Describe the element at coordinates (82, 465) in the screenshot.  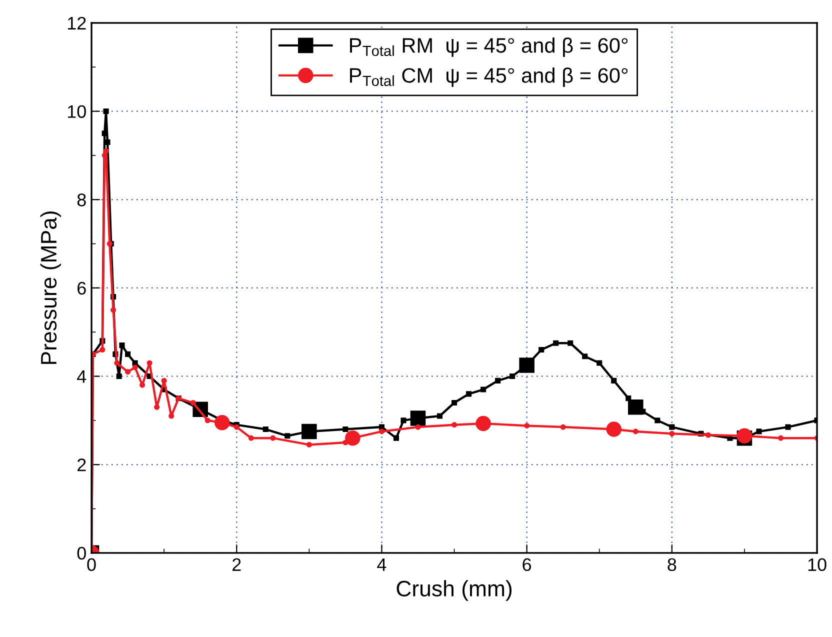
I see `y-tick-label: 2` at that location.